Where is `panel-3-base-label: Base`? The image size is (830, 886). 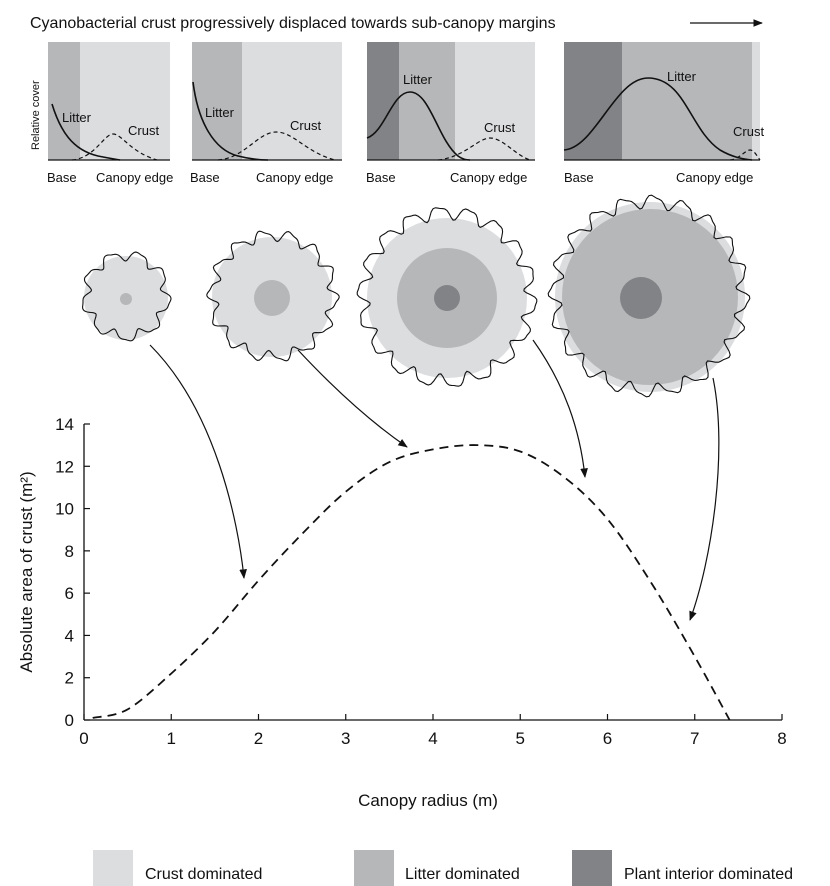 panel-3-base-label: Base is located at coordinates (381, 177).